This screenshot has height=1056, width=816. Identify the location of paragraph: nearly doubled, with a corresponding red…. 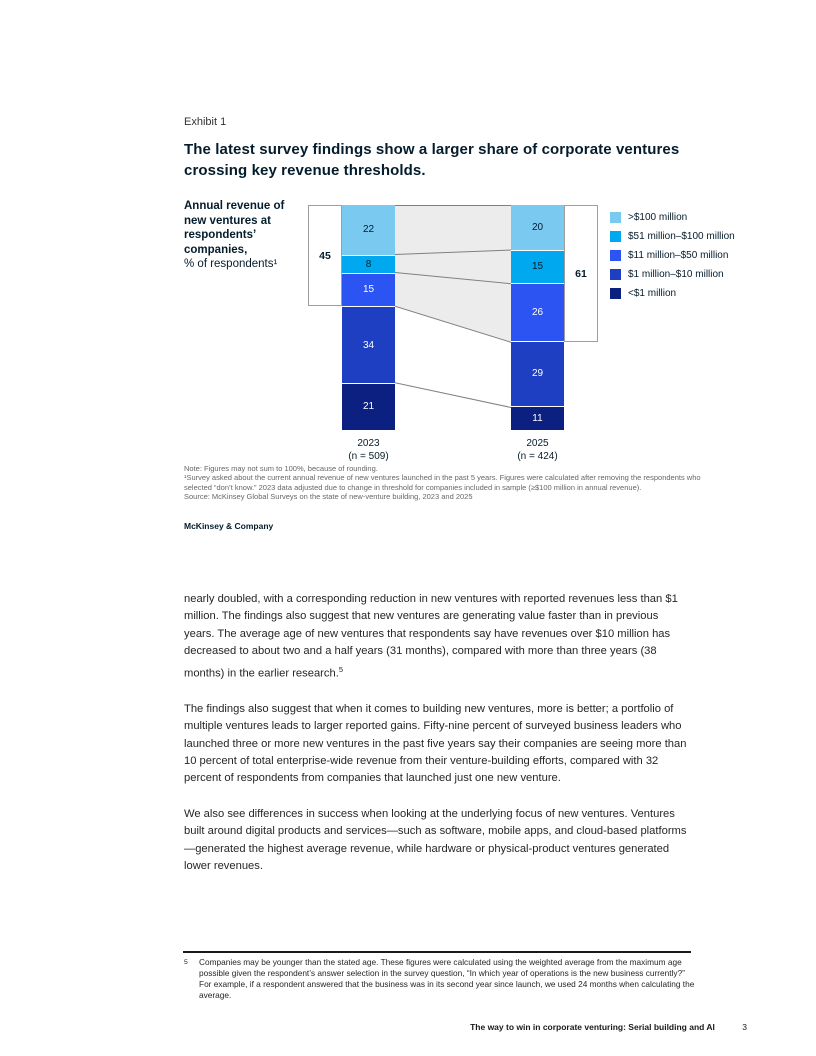
(437, 637).